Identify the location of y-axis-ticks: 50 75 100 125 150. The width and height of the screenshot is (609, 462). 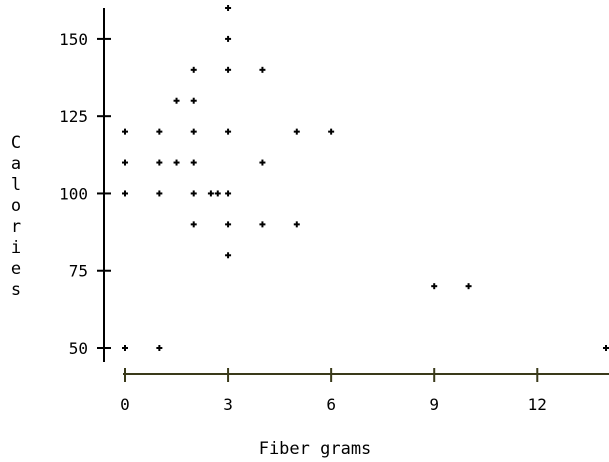
(85, 194).